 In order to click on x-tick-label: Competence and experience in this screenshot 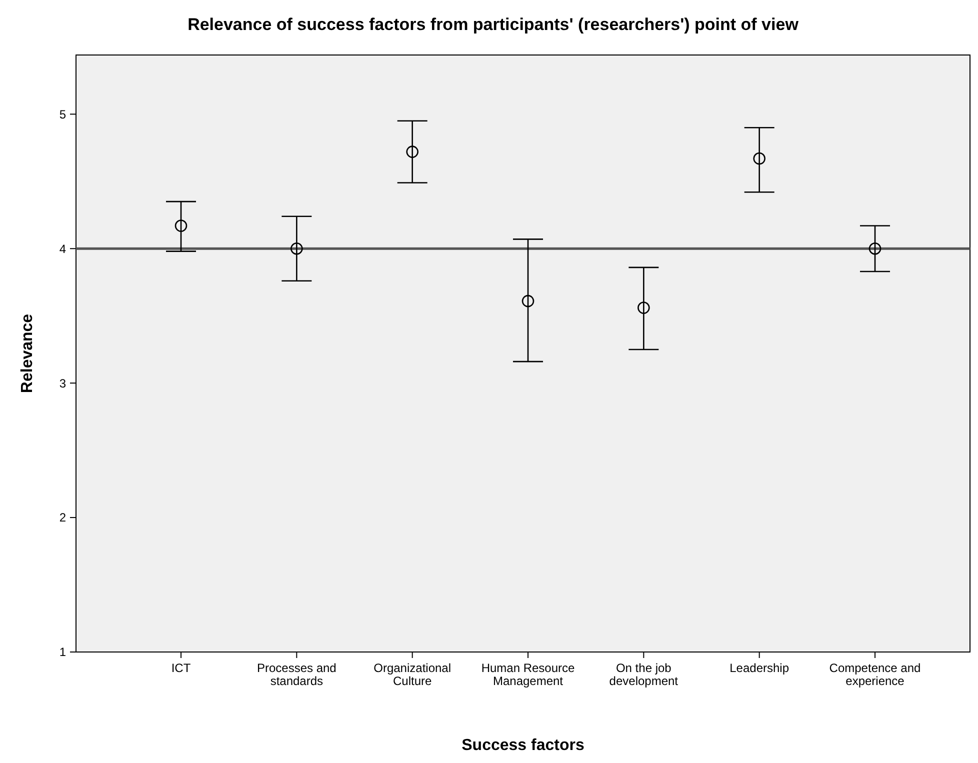, I will do `click(875, 674)`.